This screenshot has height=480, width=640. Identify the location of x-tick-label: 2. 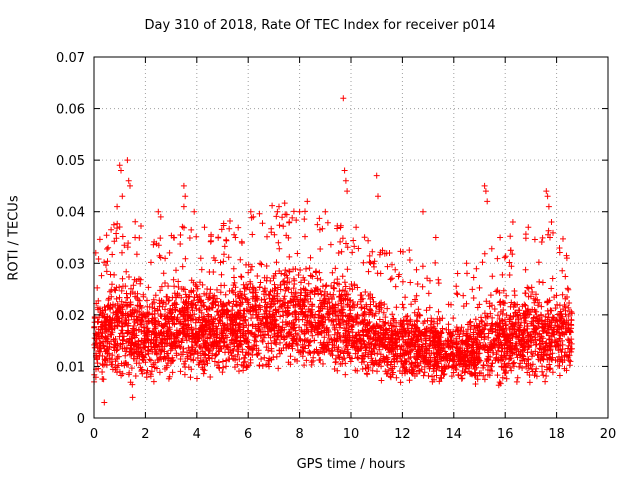
(145, 434).